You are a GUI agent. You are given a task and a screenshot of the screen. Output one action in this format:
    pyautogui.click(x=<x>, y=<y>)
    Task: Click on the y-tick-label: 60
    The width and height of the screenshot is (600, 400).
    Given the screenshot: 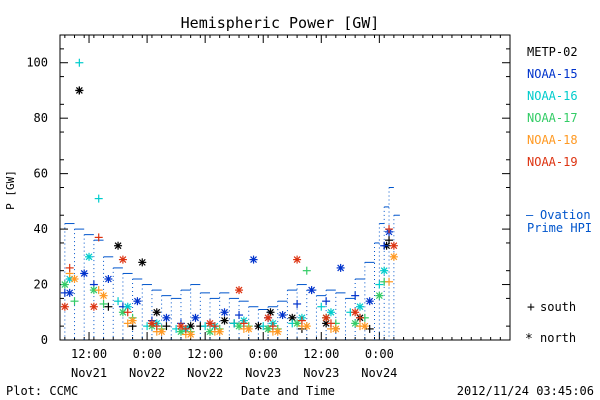 What is the action you would take?
    pyautogui.click(x=41, y=174)
    